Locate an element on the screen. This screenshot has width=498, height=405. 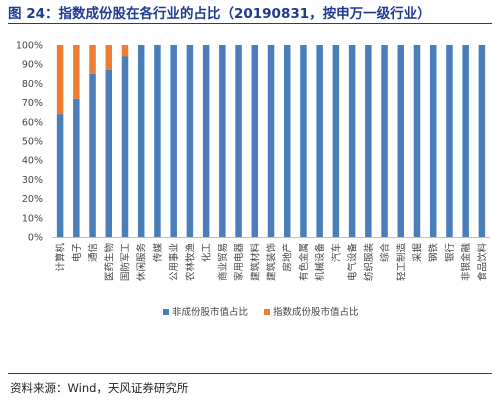
y-tick-label: 10% is located at coordinates (32, 218).